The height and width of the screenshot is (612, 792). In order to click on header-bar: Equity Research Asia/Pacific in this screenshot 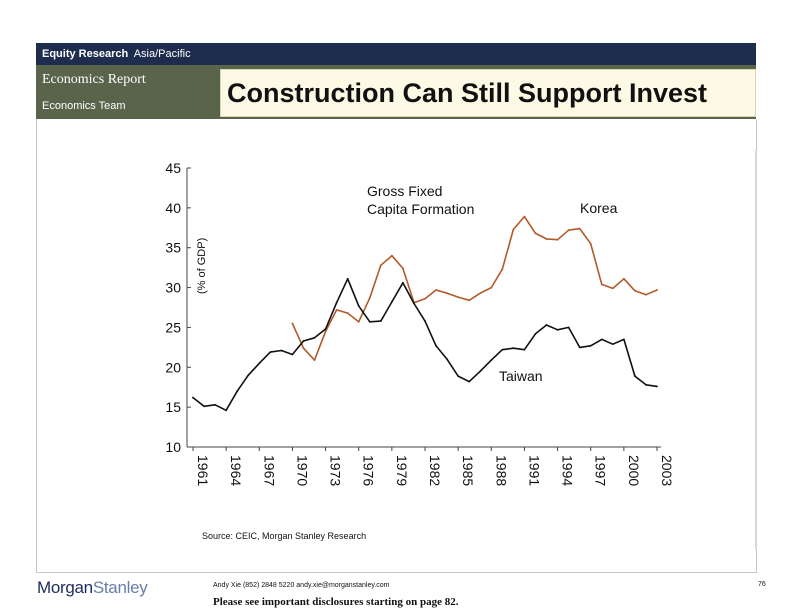, I will do `click(396, 54)`.